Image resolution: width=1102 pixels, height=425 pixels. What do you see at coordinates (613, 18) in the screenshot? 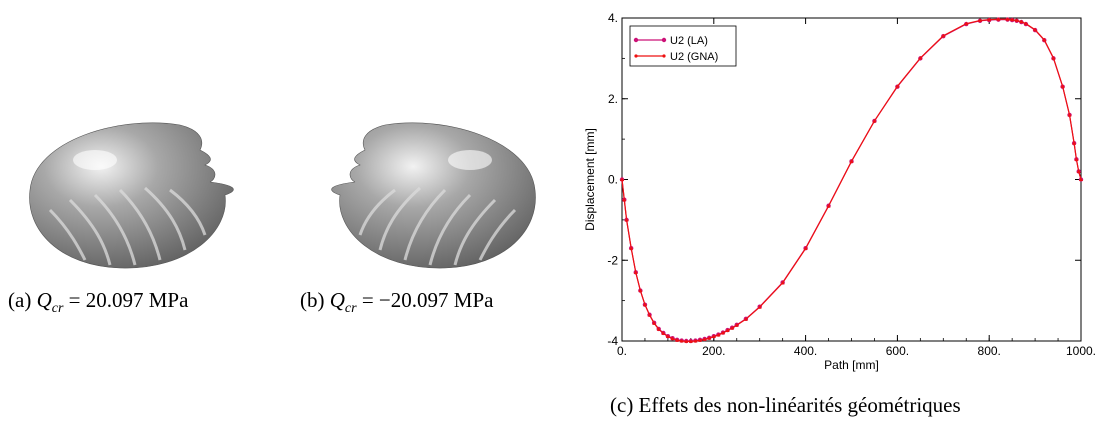
I see `y-tick-label: 4.` at bounding box center [613, 18].